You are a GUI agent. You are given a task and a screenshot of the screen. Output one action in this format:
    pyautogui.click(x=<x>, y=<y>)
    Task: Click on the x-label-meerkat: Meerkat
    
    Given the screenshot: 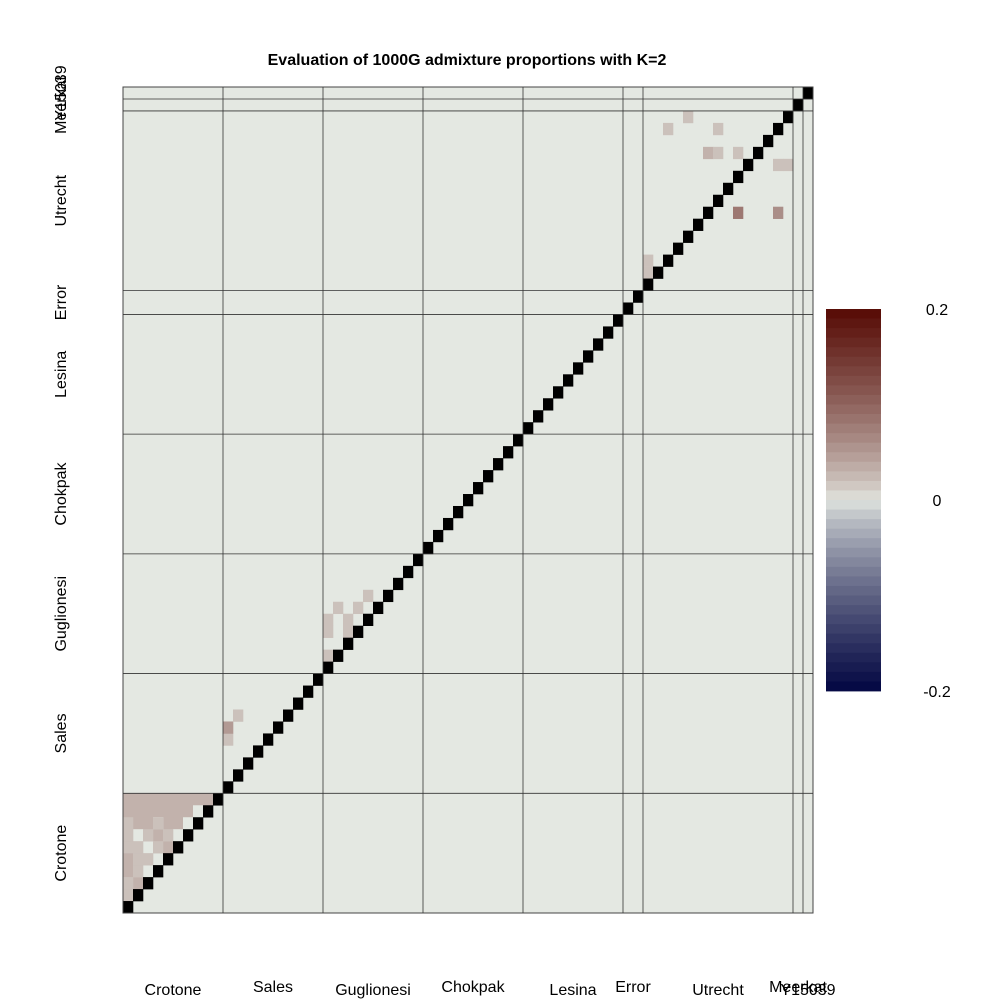 What is the action you would take?
    pyautogui.click(x=798, y=987)
    